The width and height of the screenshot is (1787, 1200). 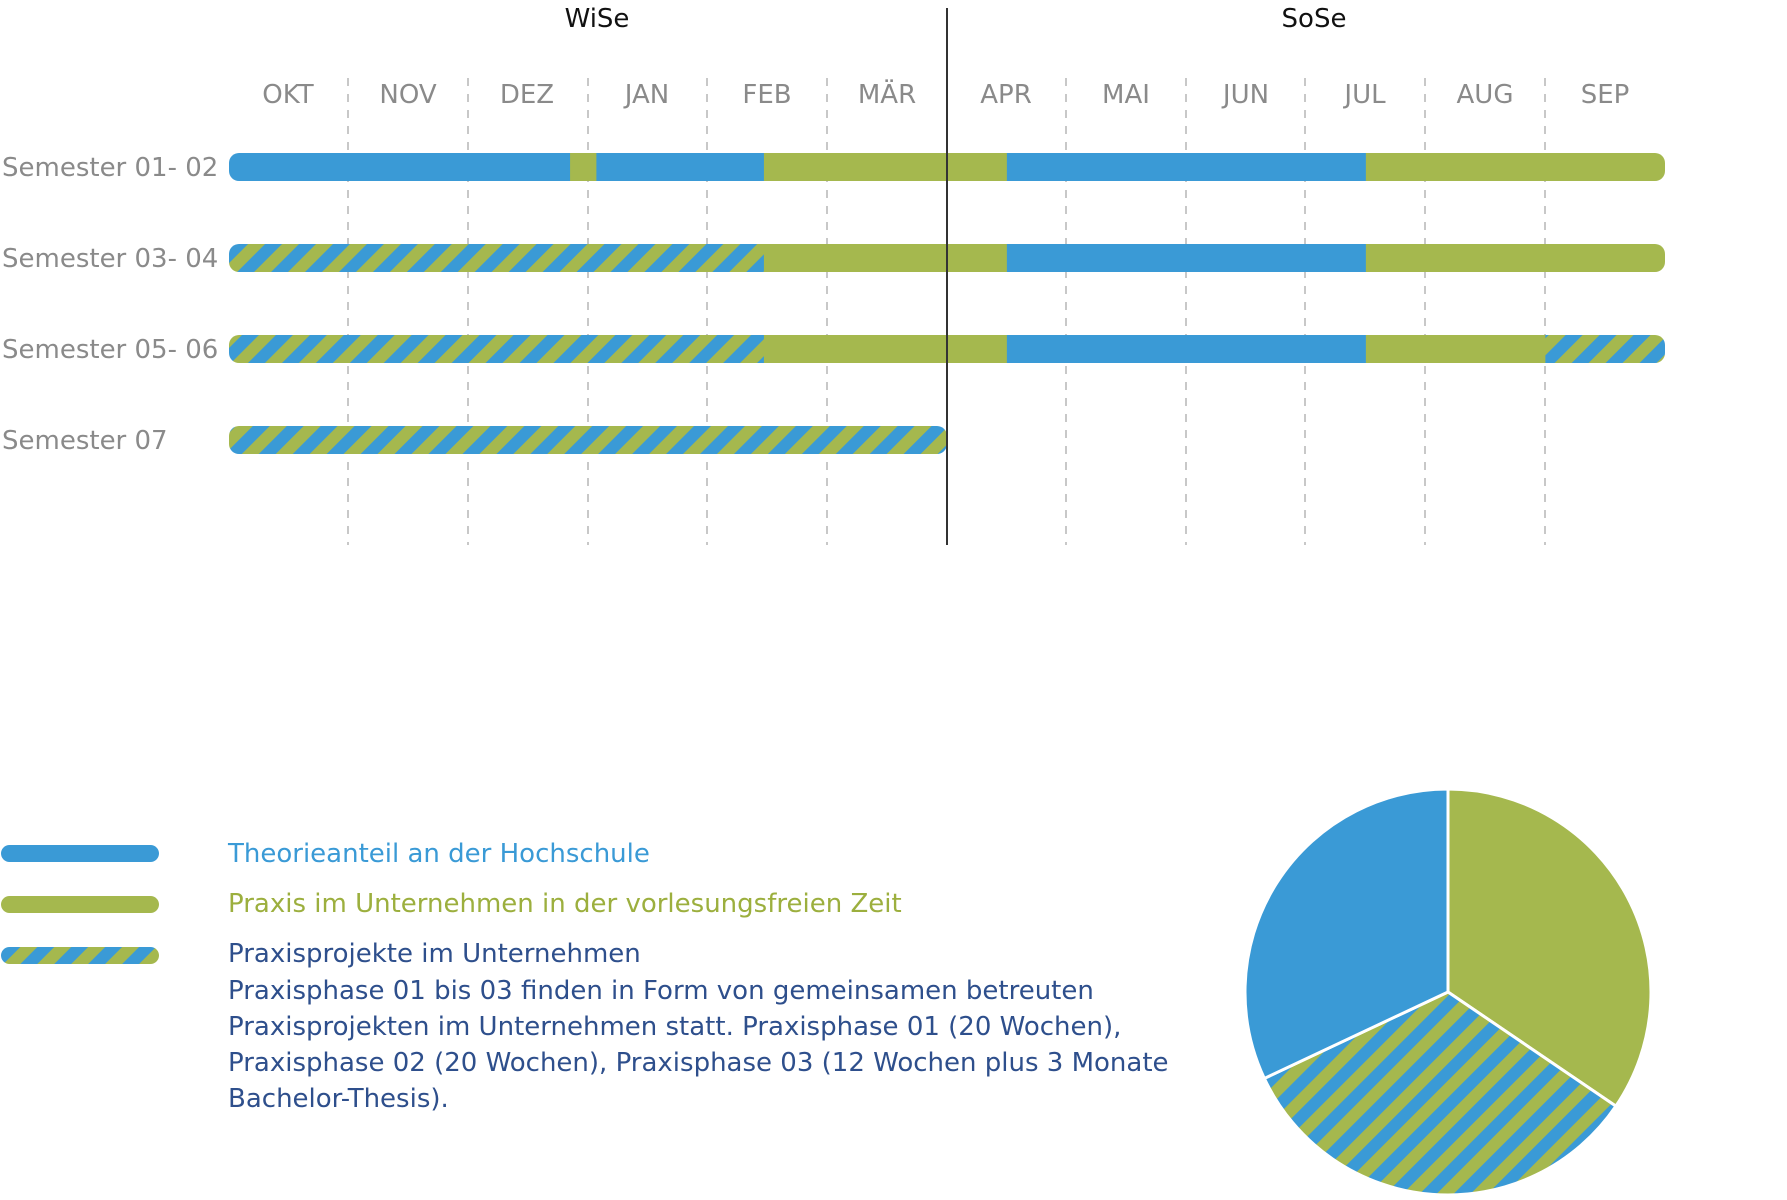 I want to click on pie-slice-project, so click(x=1440, y=1093).